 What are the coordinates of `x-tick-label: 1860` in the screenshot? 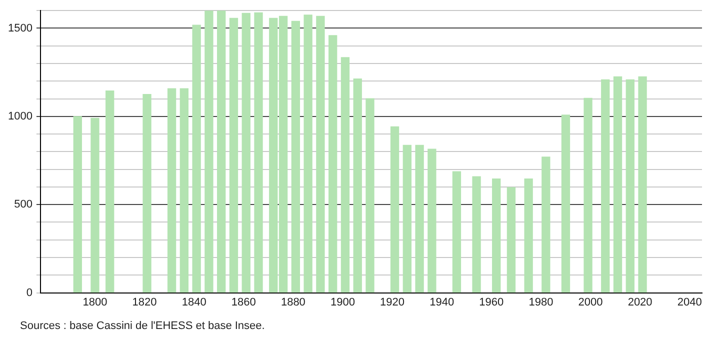 It's located at (243, 302).